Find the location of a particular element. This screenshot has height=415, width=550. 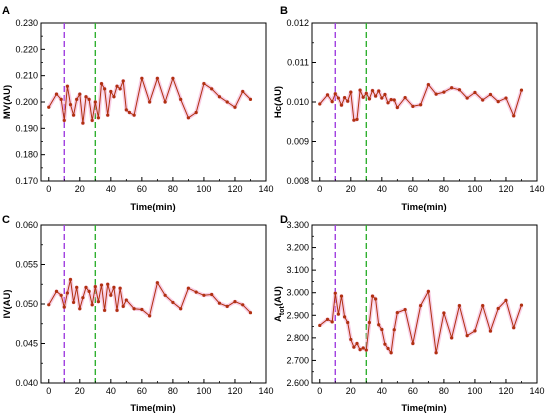

panel-c-y-tick-label: 0.050 is located at coordinates (26, 304).